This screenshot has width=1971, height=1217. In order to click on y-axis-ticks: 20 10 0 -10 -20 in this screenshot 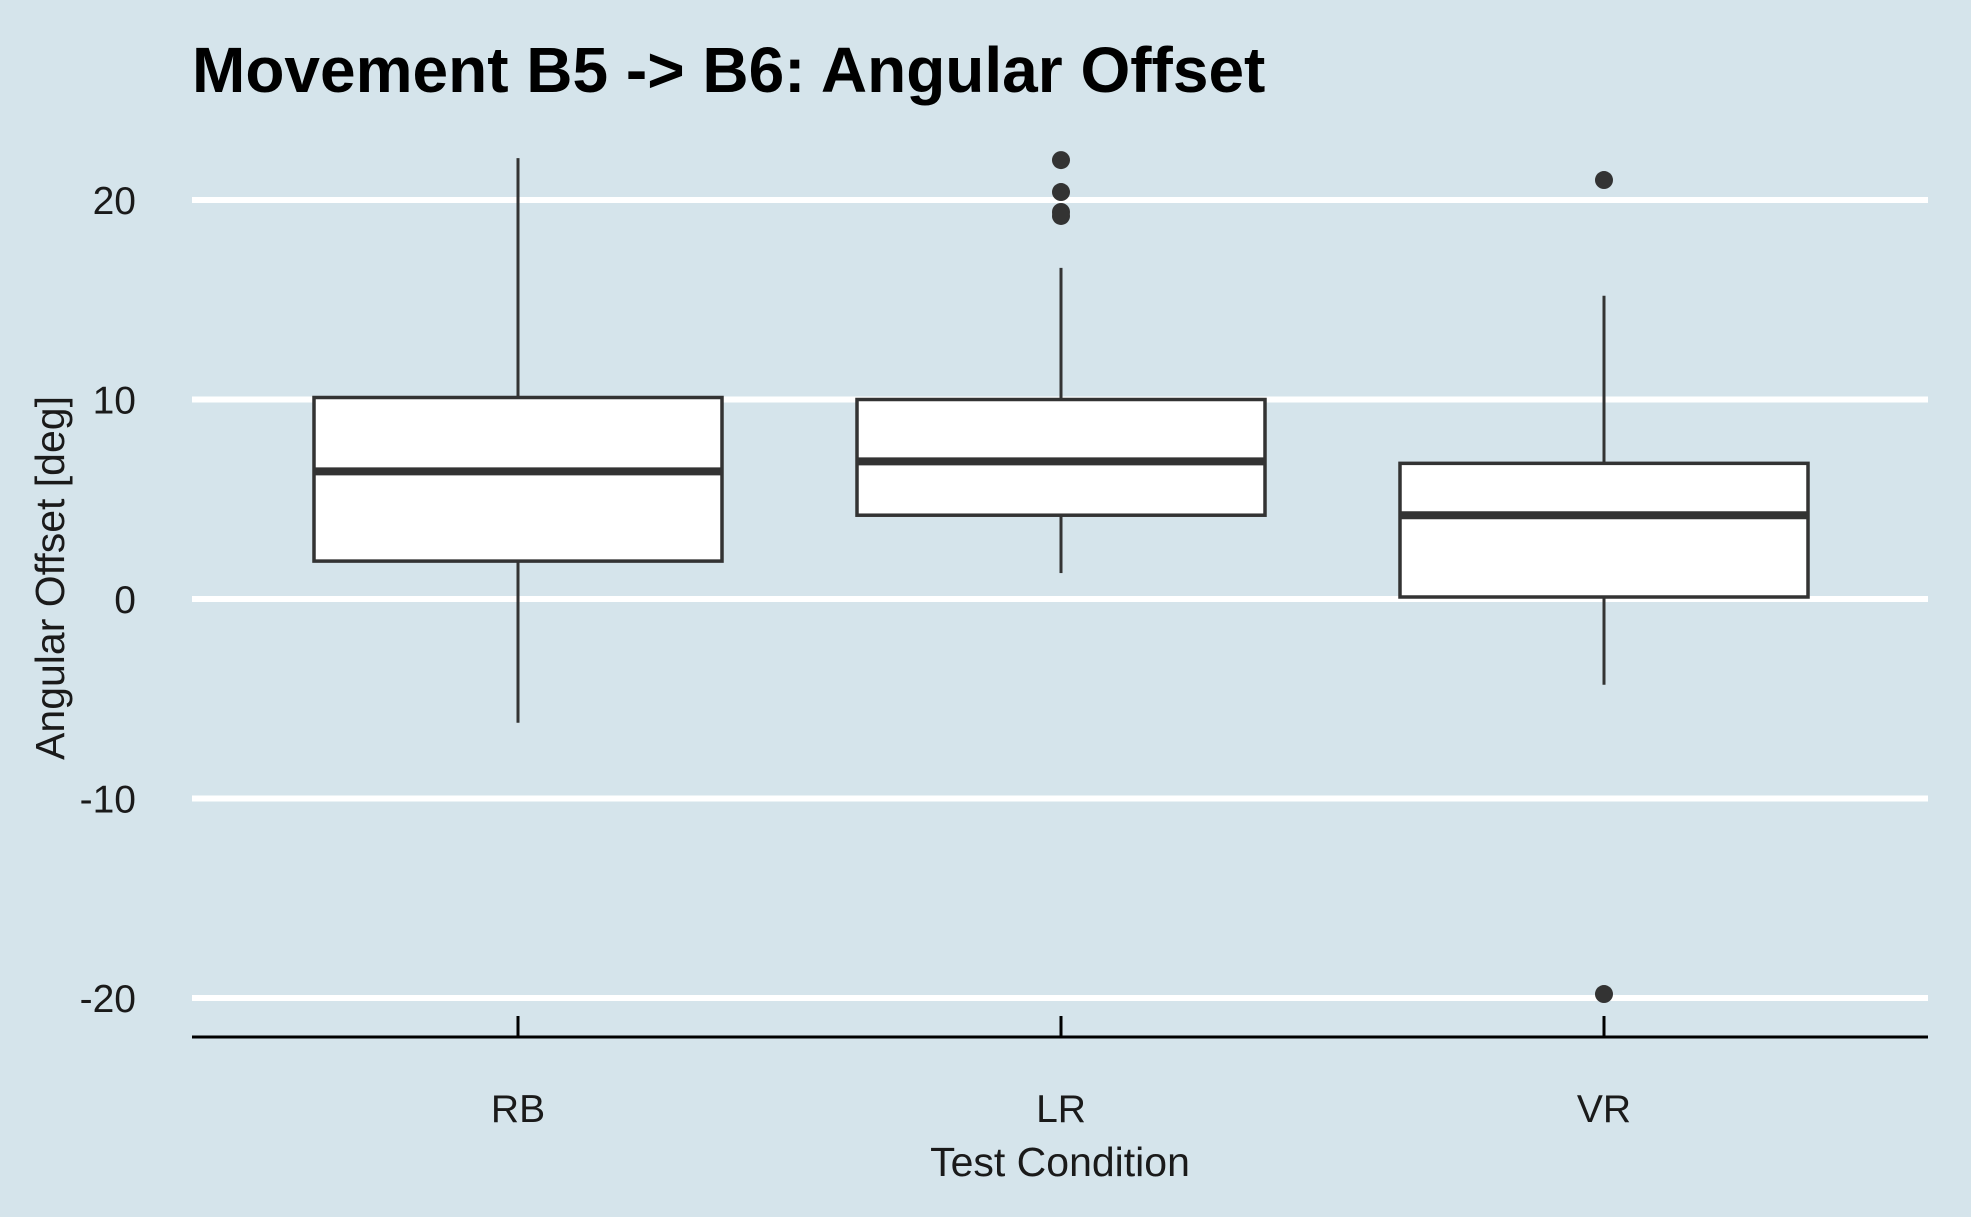, I will do `click(108, 600)`.